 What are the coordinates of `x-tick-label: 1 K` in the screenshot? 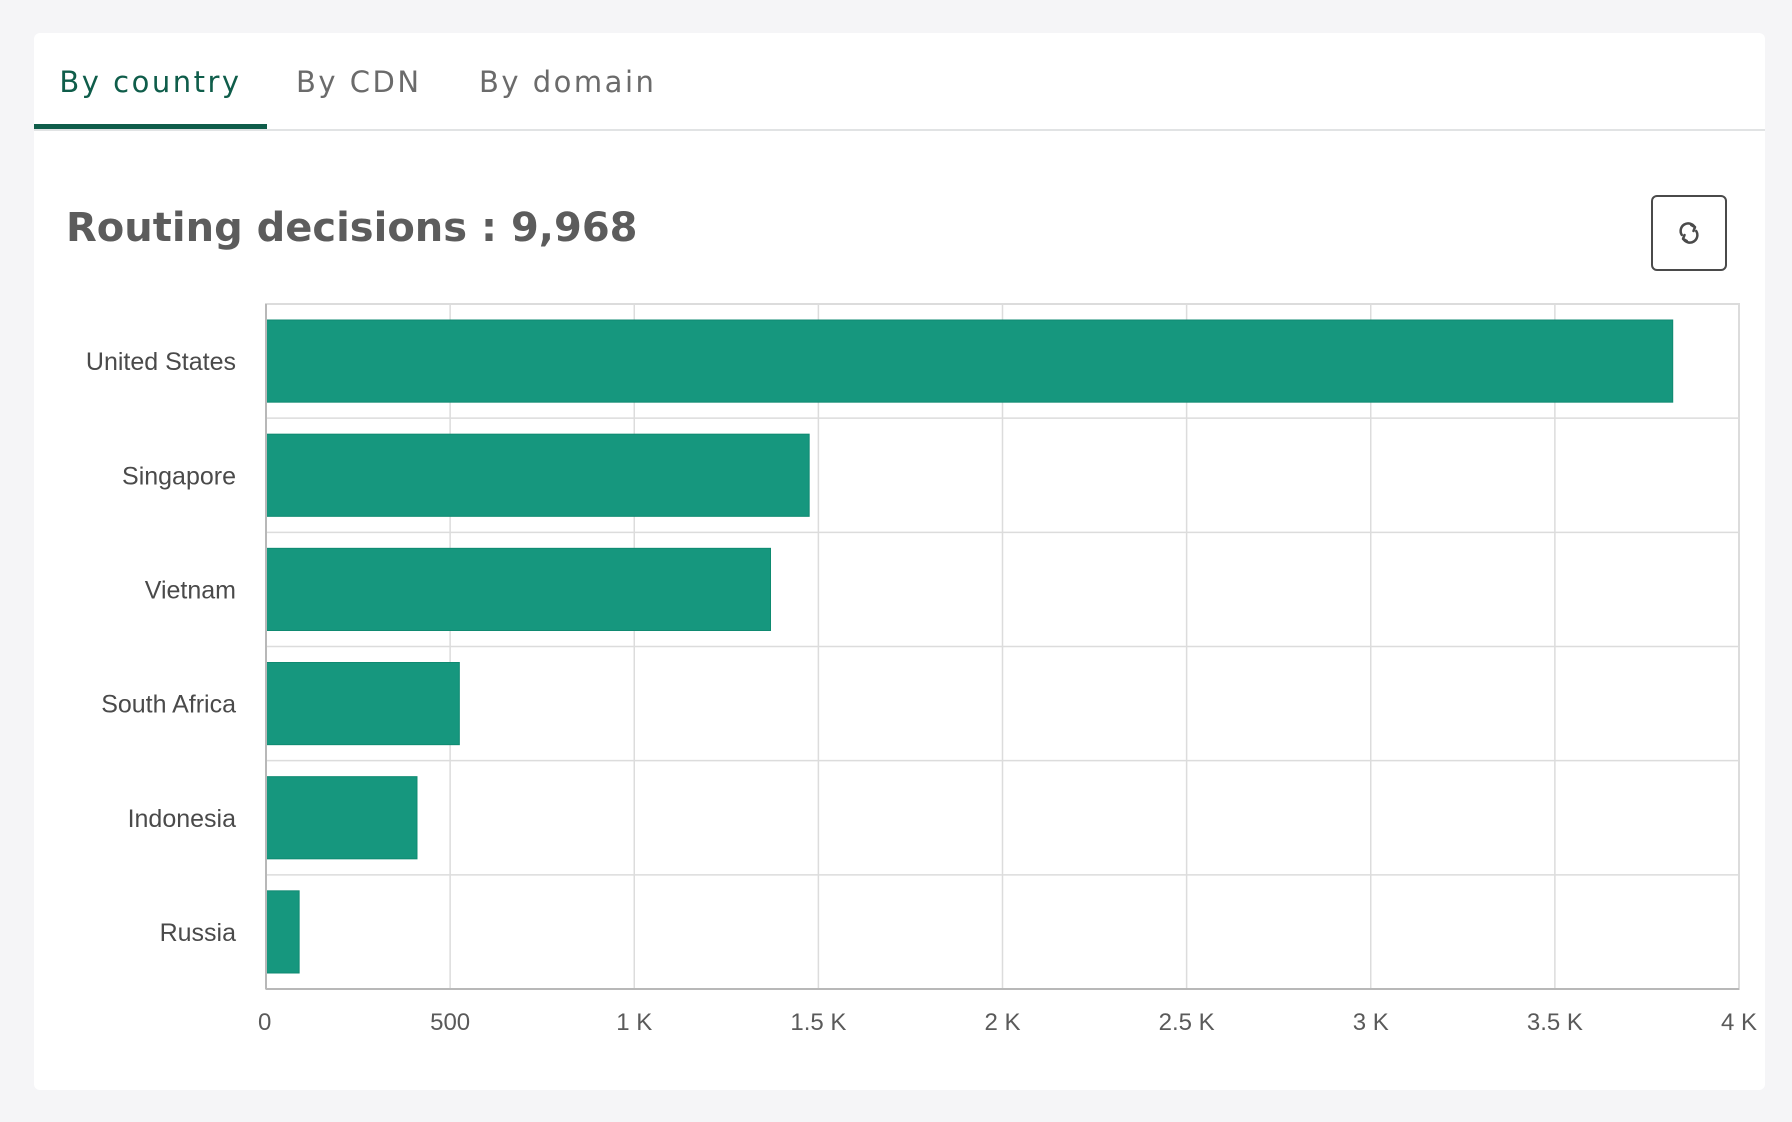 It's located at (634, 1022).